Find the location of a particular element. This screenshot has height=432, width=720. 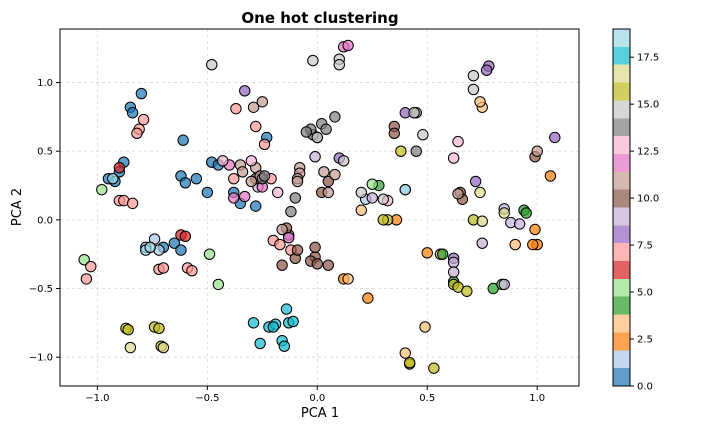

colorbar-tick-label-6: 15.0 is located at coordinates (648, 105).